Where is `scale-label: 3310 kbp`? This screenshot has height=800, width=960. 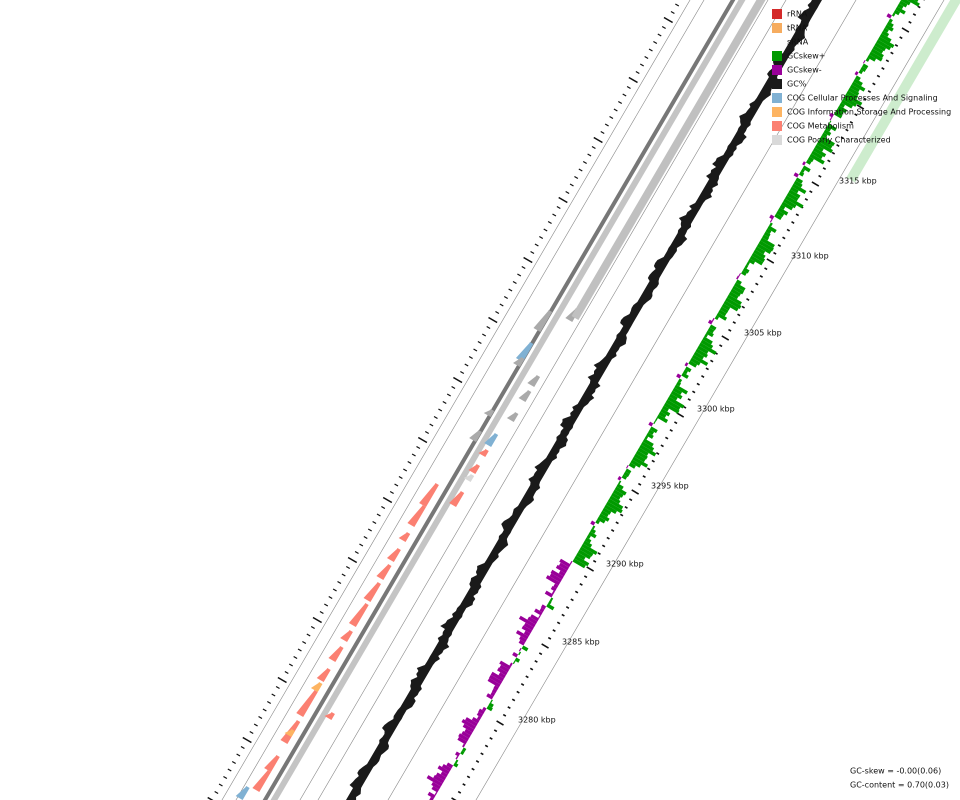 scale-label: 3310 kbp is located at coordinates (810, 256).